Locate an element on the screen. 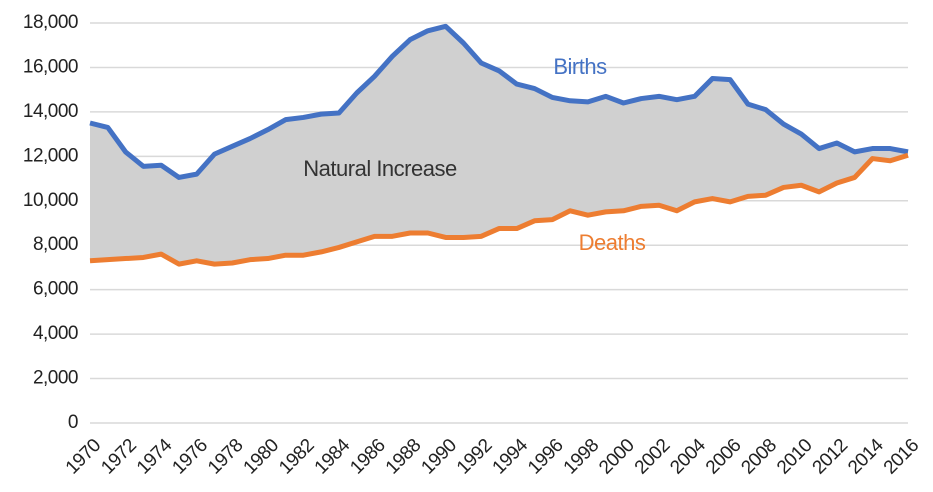 The image size is (933, 492). x-tick-label: 2012 is located at coordinates (830, 456).